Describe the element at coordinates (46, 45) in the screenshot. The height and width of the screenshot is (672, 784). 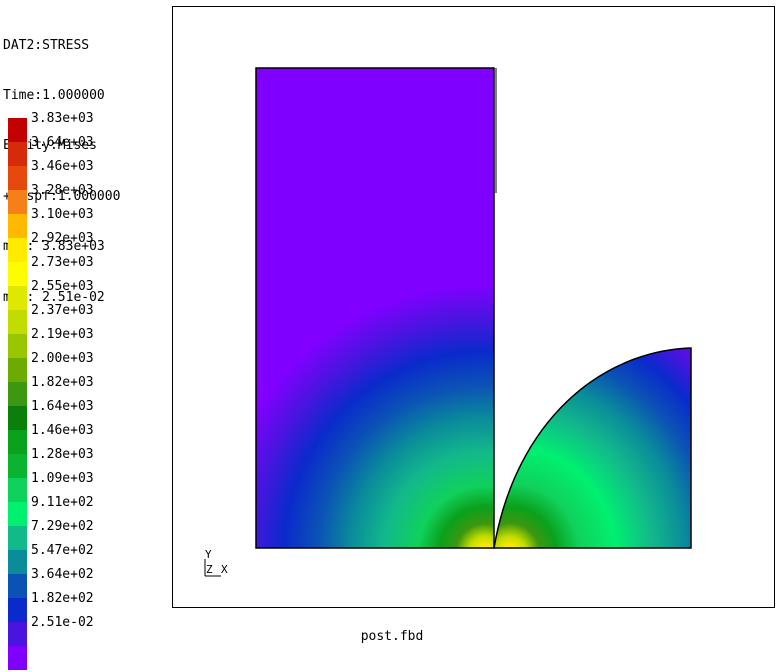
I see `dataset-label: DAT2:STRESS` at that location.